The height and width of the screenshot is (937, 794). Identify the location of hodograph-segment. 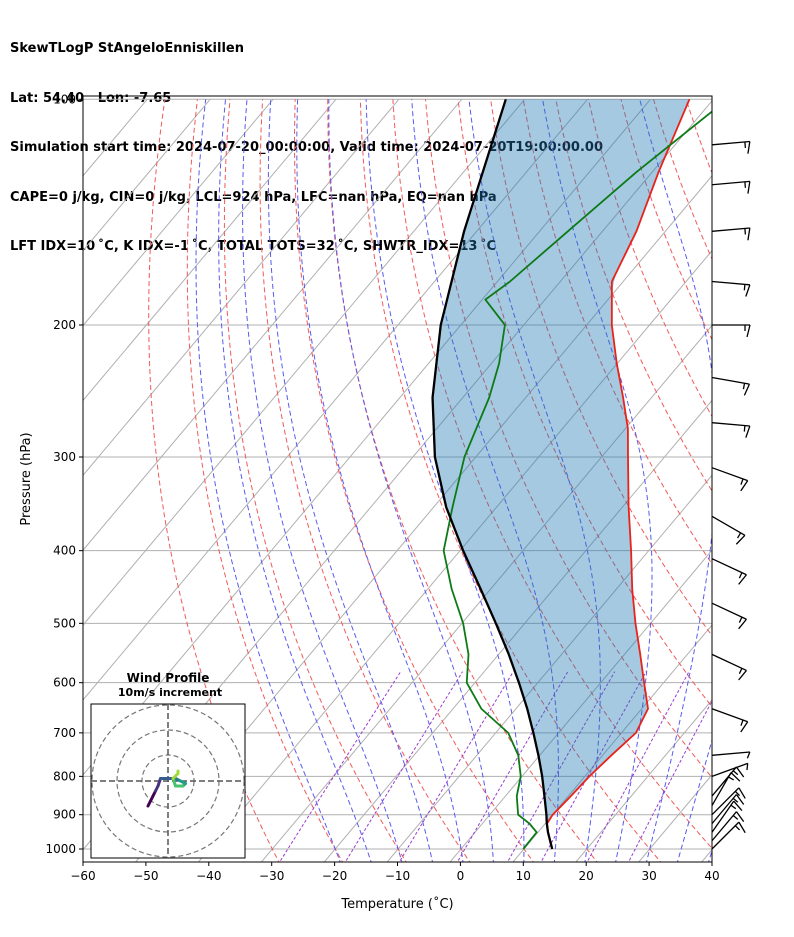
(150, 801).